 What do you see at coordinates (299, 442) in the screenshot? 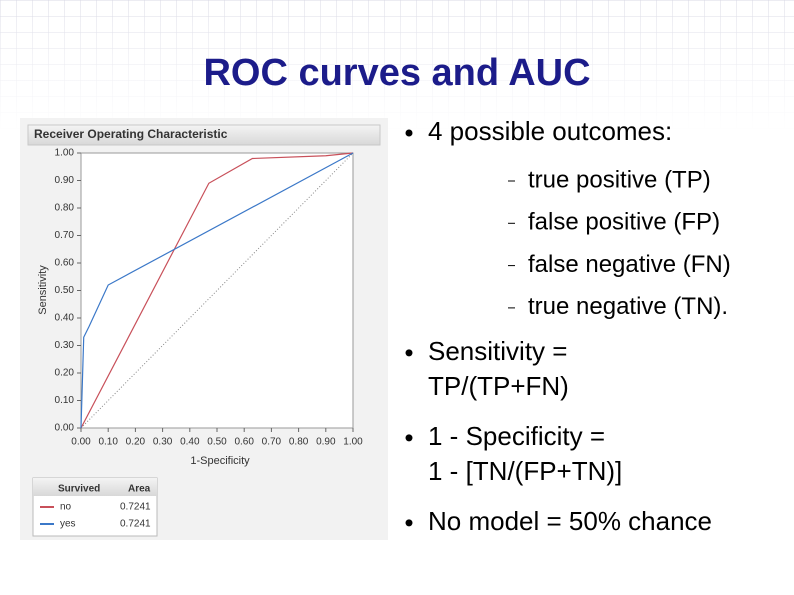
I see `x-tick-label: 0.80` at bounding box center [299, 442].